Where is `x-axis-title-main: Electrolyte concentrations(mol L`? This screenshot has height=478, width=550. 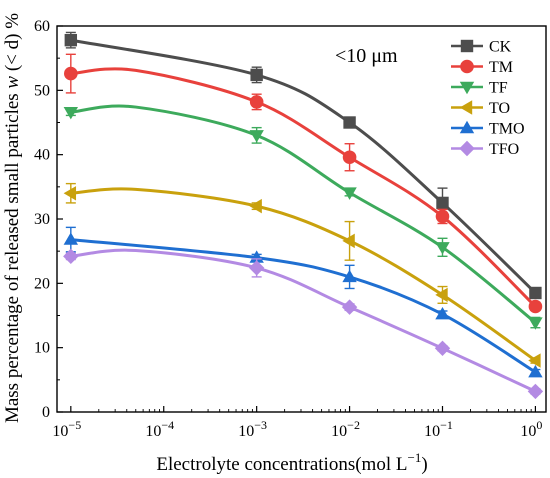 x-axis-title-main: Electrolyte concentrations(mol L is located at coordinates (281, 464).